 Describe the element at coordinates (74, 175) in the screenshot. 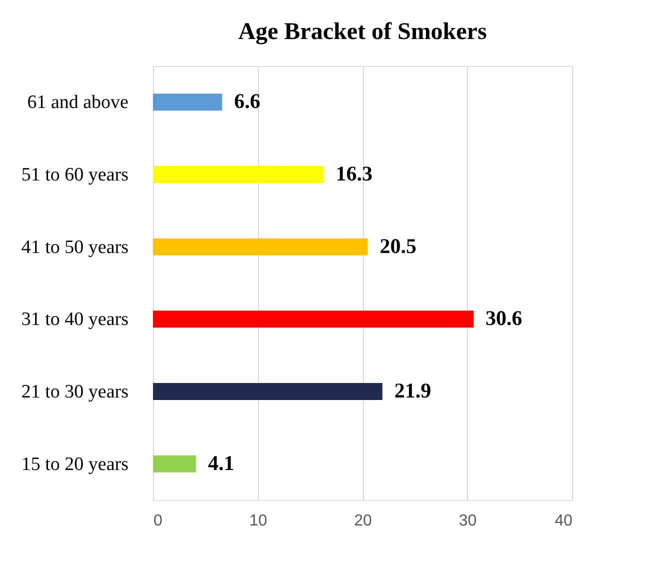

I see `y-tick-label: 51 to 60 years` at that location.